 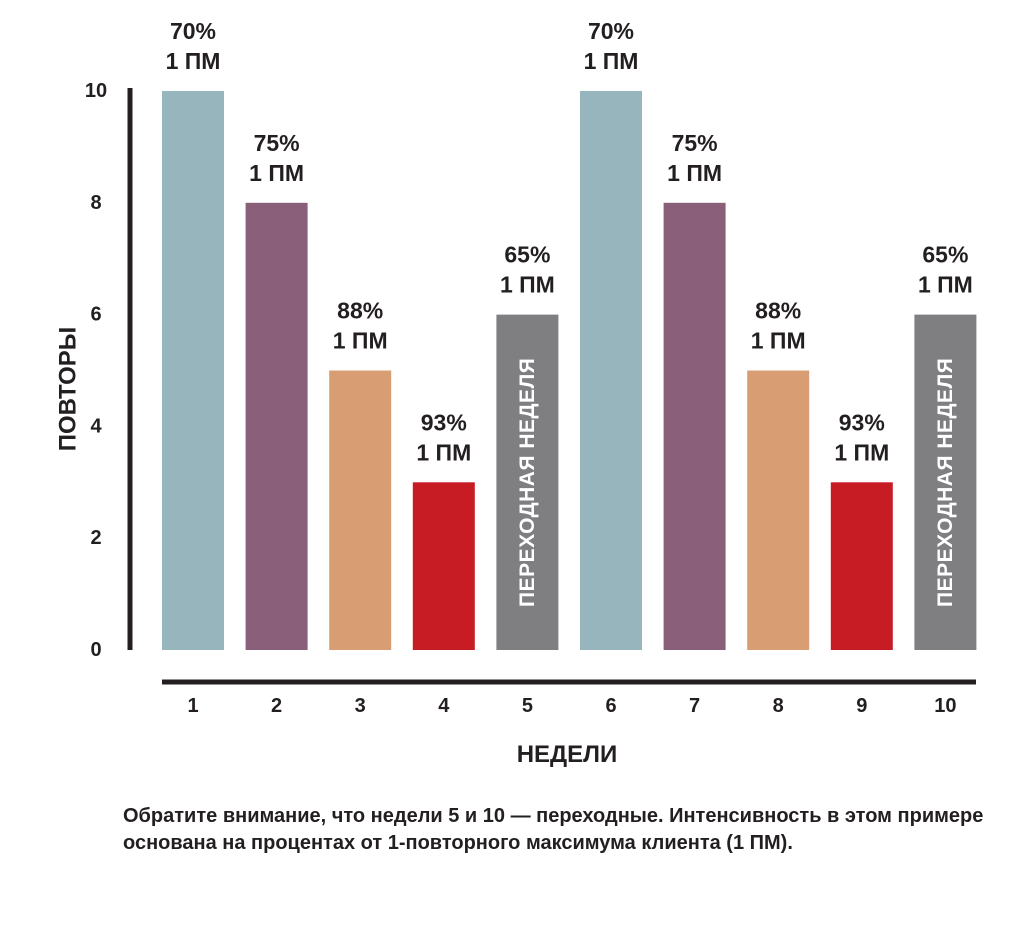 I want to click on x-tick-label: 8, so click(x=778, y=706).